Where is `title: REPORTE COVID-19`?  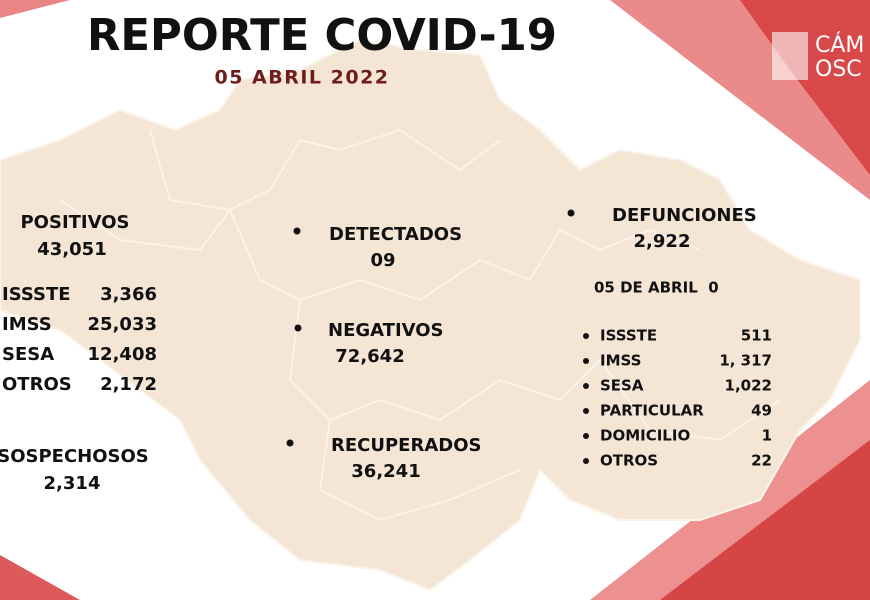
title: REPORTE COVID-19 is located at coordinates (322, 35).